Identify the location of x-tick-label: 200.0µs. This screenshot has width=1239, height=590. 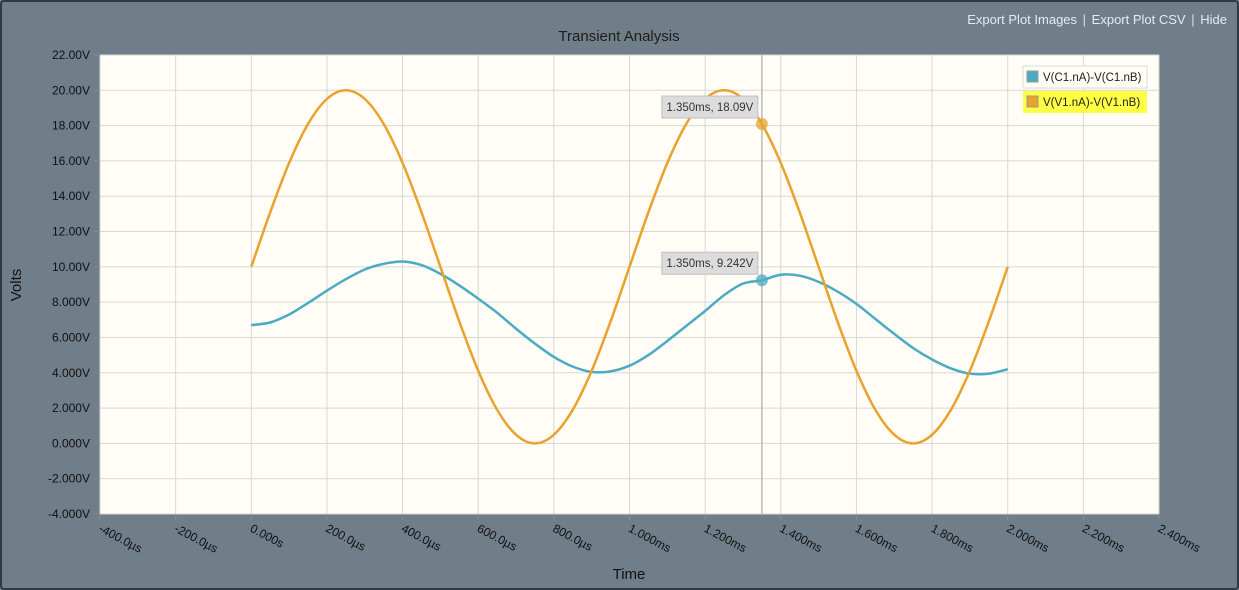
(346, 537).